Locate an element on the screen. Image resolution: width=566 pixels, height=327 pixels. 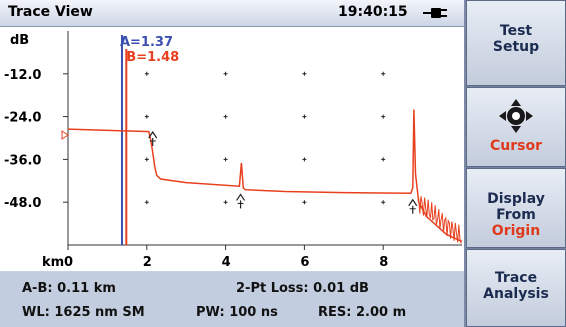
x-tick-label: 4 is located at coordinates (226, 262).